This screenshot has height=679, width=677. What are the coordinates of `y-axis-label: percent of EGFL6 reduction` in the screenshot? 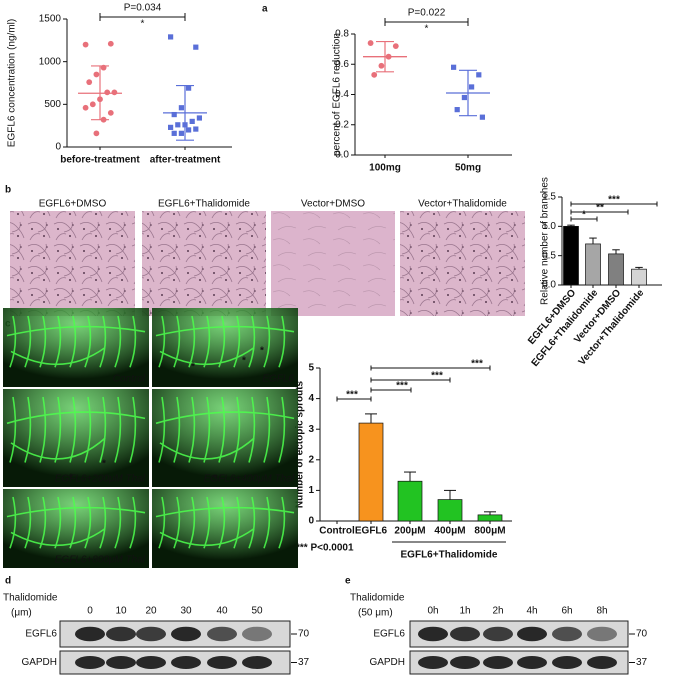 It's located at (337, 94).